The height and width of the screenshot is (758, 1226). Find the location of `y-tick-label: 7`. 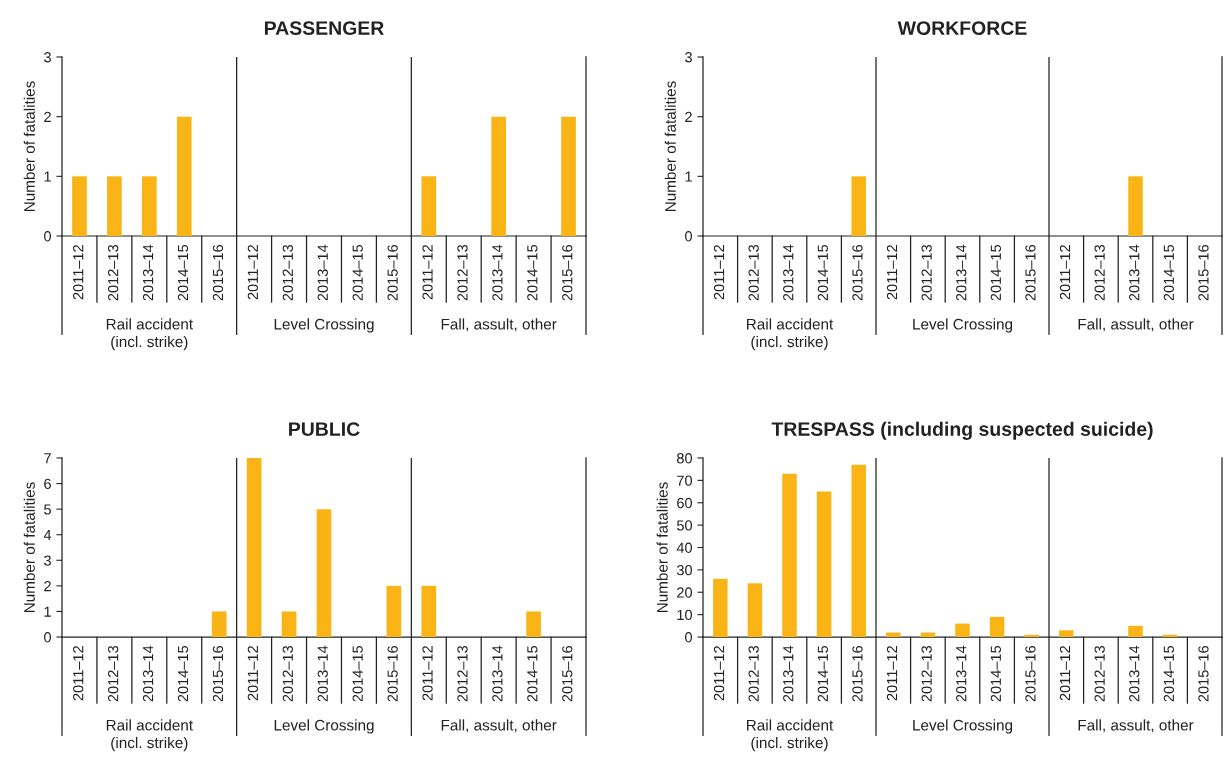

y-tick-label: 7 is located at coordinates (47, 458).